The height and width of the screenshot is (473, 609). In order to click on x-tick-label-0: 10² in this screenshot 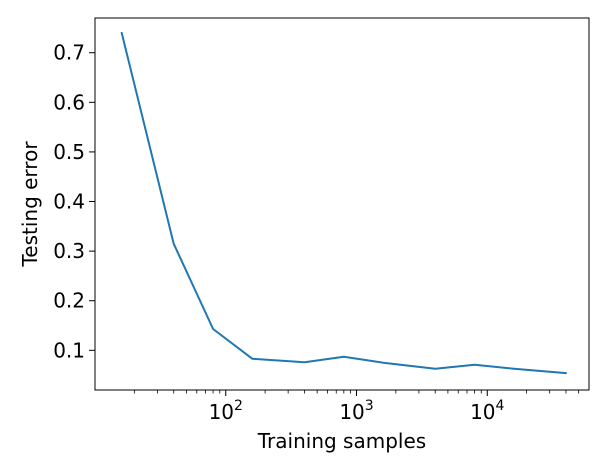, I will do `click(226, 411)`.